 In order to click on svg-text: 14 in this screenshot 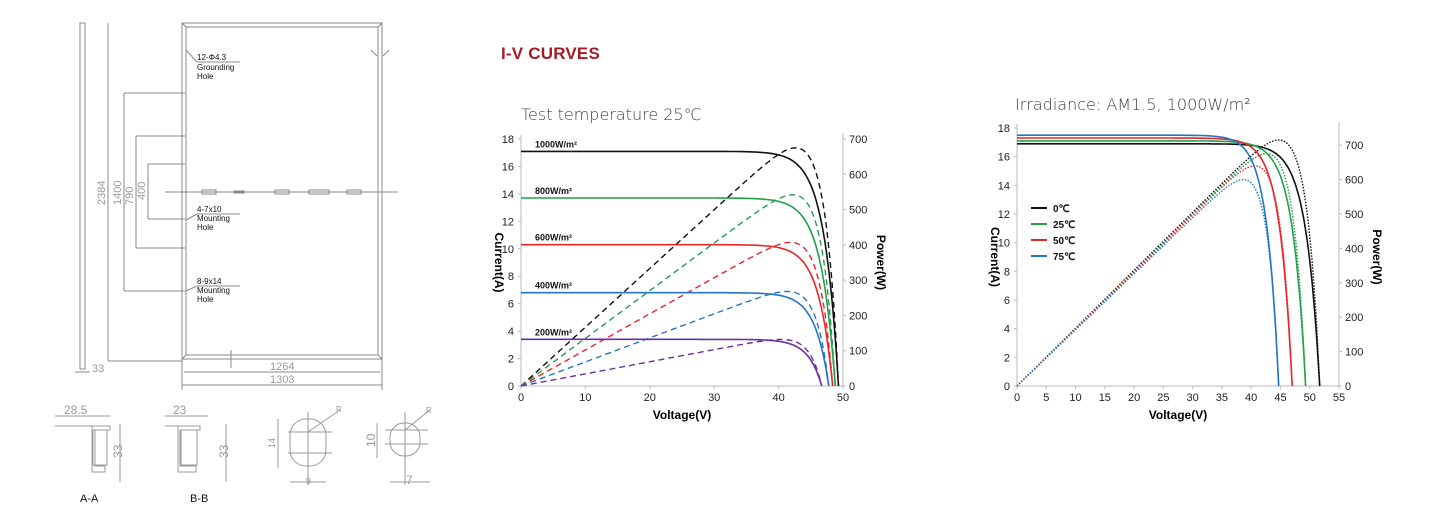, I will do `click(272, 443)`.